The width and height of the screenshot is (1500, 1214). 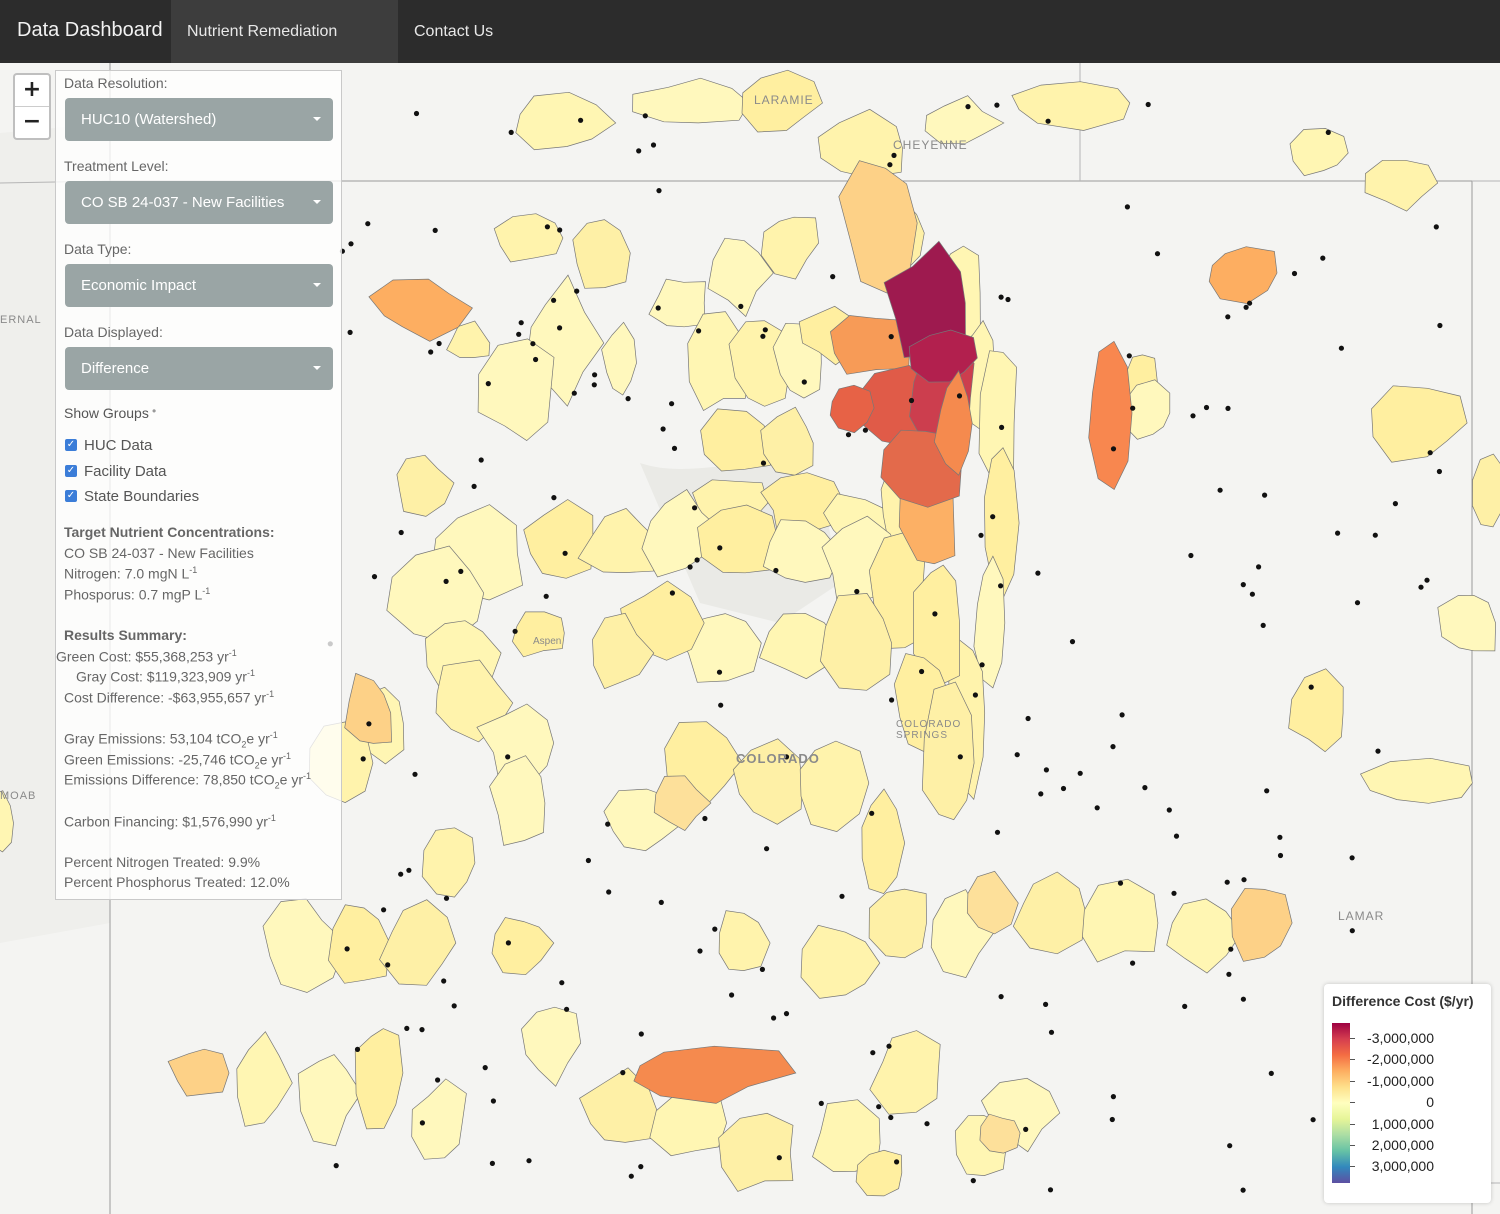 I want to click on zoom-in-button: +, so click(x=32, y=89).